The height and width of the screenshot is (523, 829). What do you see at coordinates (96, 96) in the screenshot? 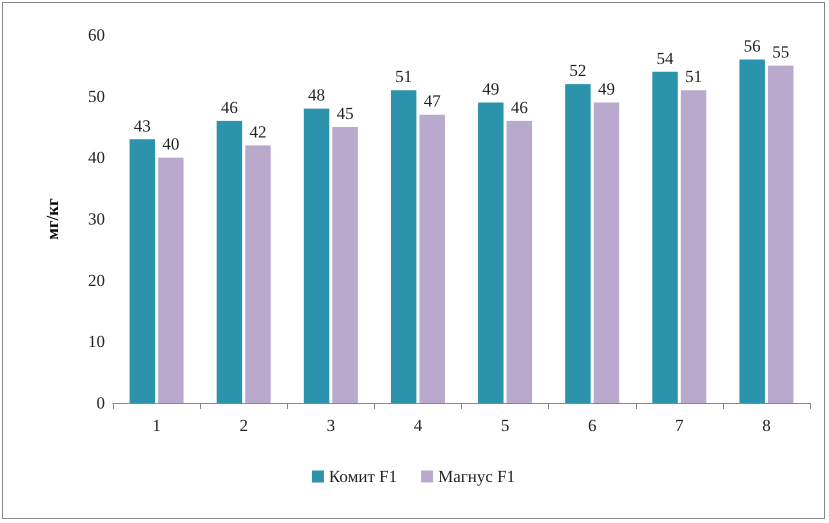
I see `y-tick-label: 50` at bounding box center [96, 96].